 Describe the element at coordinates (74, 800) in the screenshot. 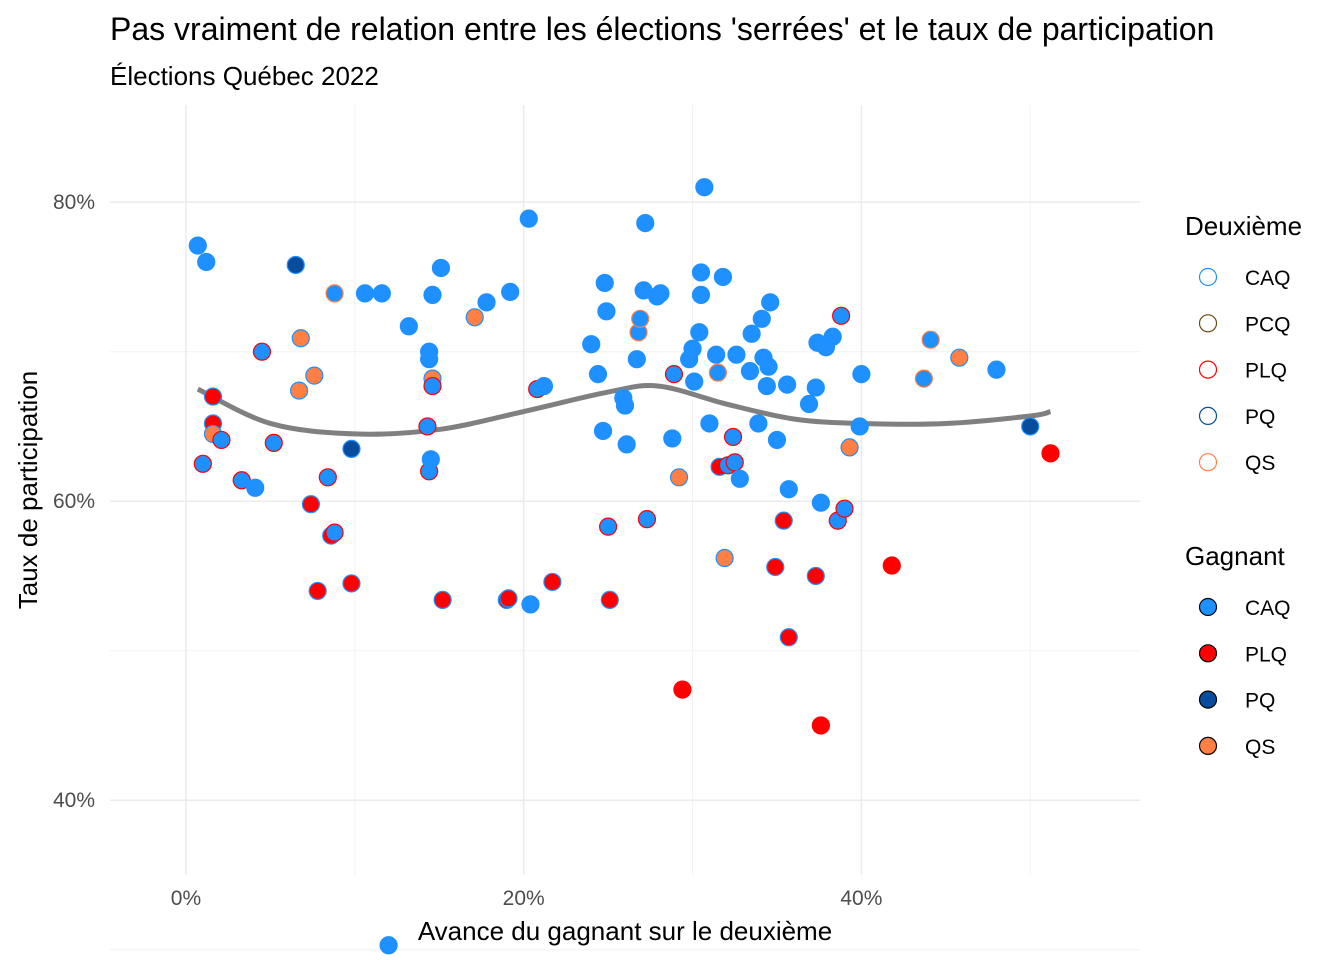

I see `y-tick-label: 40%` at that location.